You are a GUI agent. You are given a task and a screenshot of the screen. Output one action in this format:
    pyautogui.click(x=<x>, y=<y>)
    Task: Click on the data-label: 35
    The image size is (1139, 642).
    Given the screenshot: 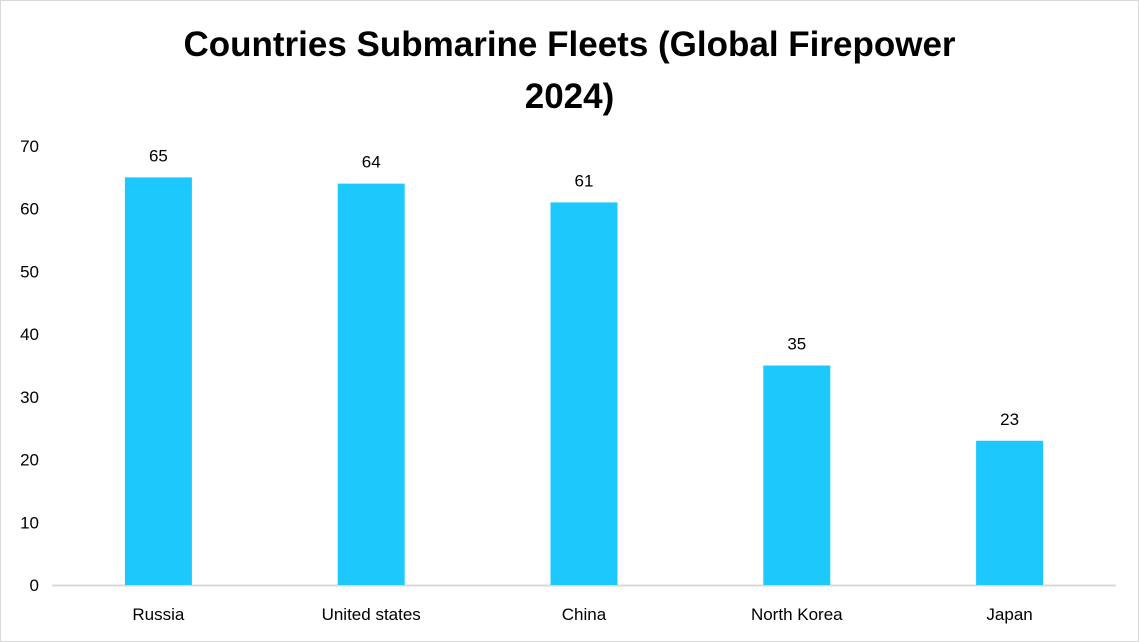 What is the action you would take?
    pyautogui.click(x=796, y=344)
    